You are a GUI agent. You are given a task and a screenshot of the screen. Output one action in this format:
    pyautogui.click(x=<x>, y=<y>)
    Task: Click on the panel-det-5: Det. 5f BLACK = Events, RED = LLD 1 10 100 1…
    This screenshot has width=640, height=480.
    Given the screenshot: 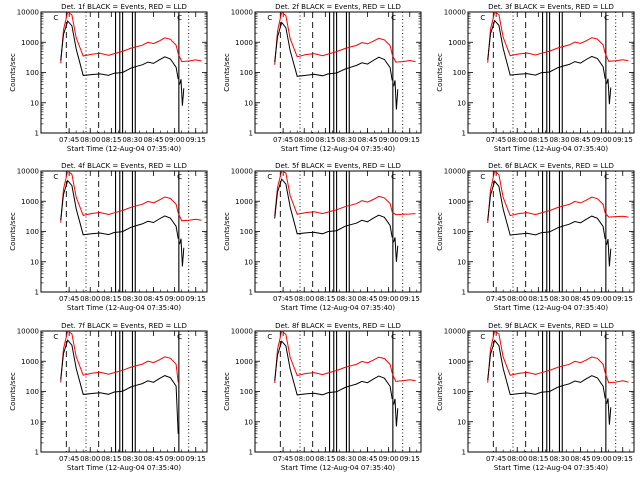 What is the action you would take?
    pyautogui.click(x=322, y=237)
    